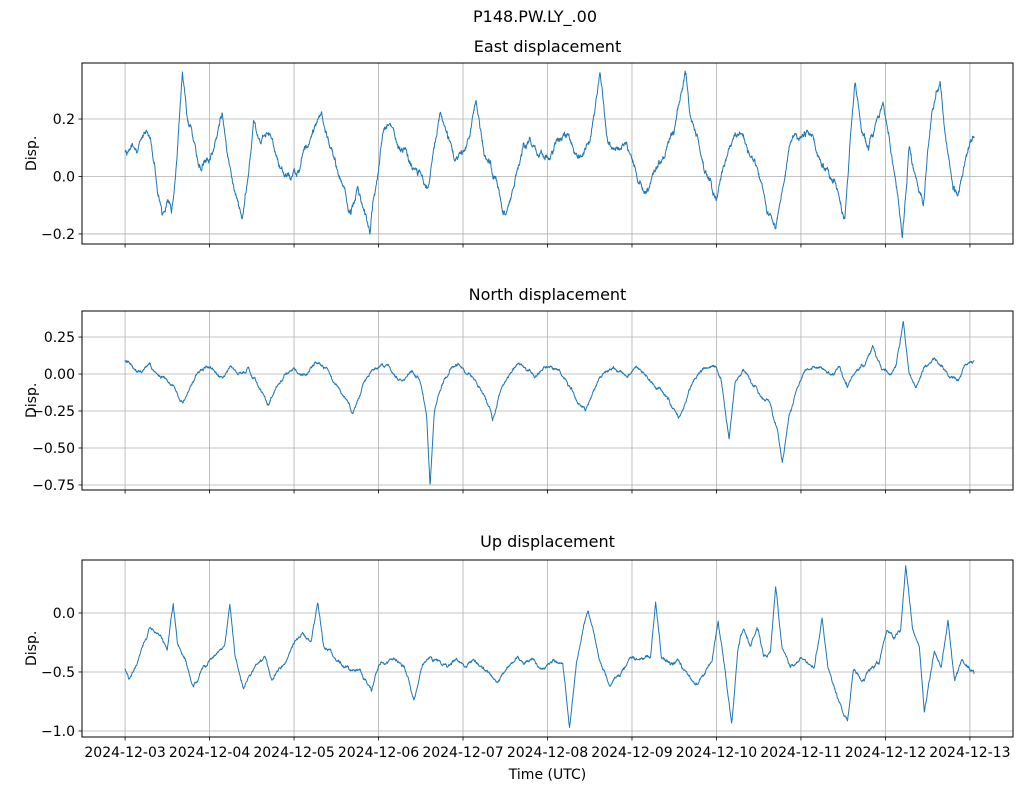  I want to click on north-y-tick-label: −0.50, so click(53, 449).